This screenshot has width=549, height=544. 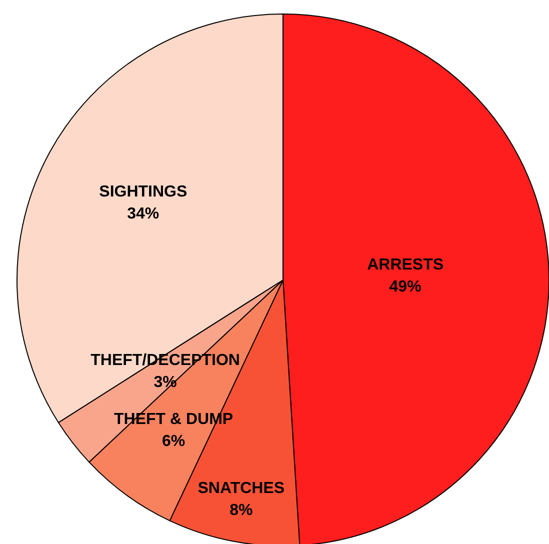 I want to click on slice-label: SNATCHES, so click(x=241, y=488).